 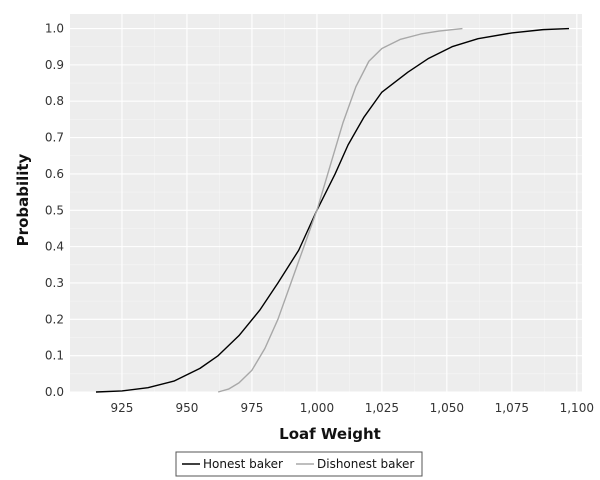 I want to click on x-tick-label: 1,050, so click(x=447, y=408).